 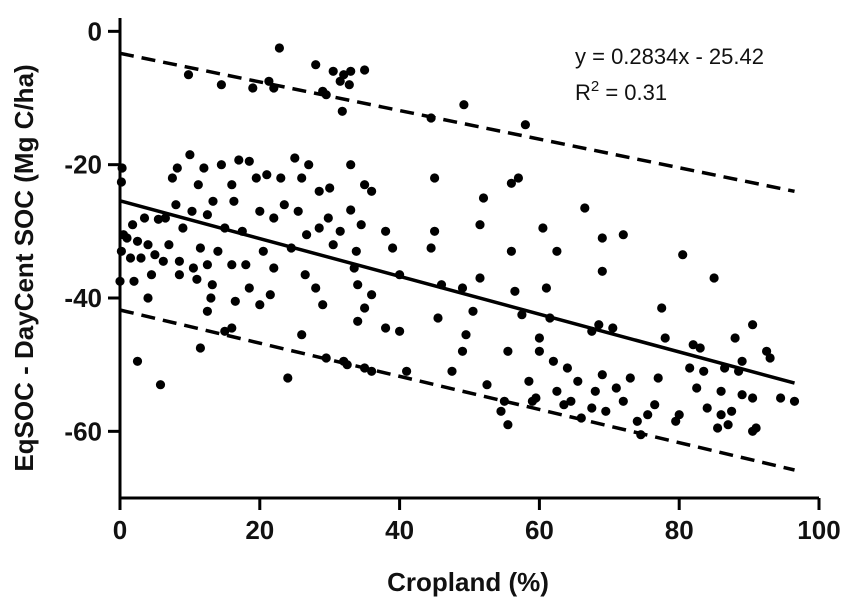 What do you see at coordinates (83, 165) in the screenshot?
I see `y-tick-label: -20` at bounding box center [83, 165].